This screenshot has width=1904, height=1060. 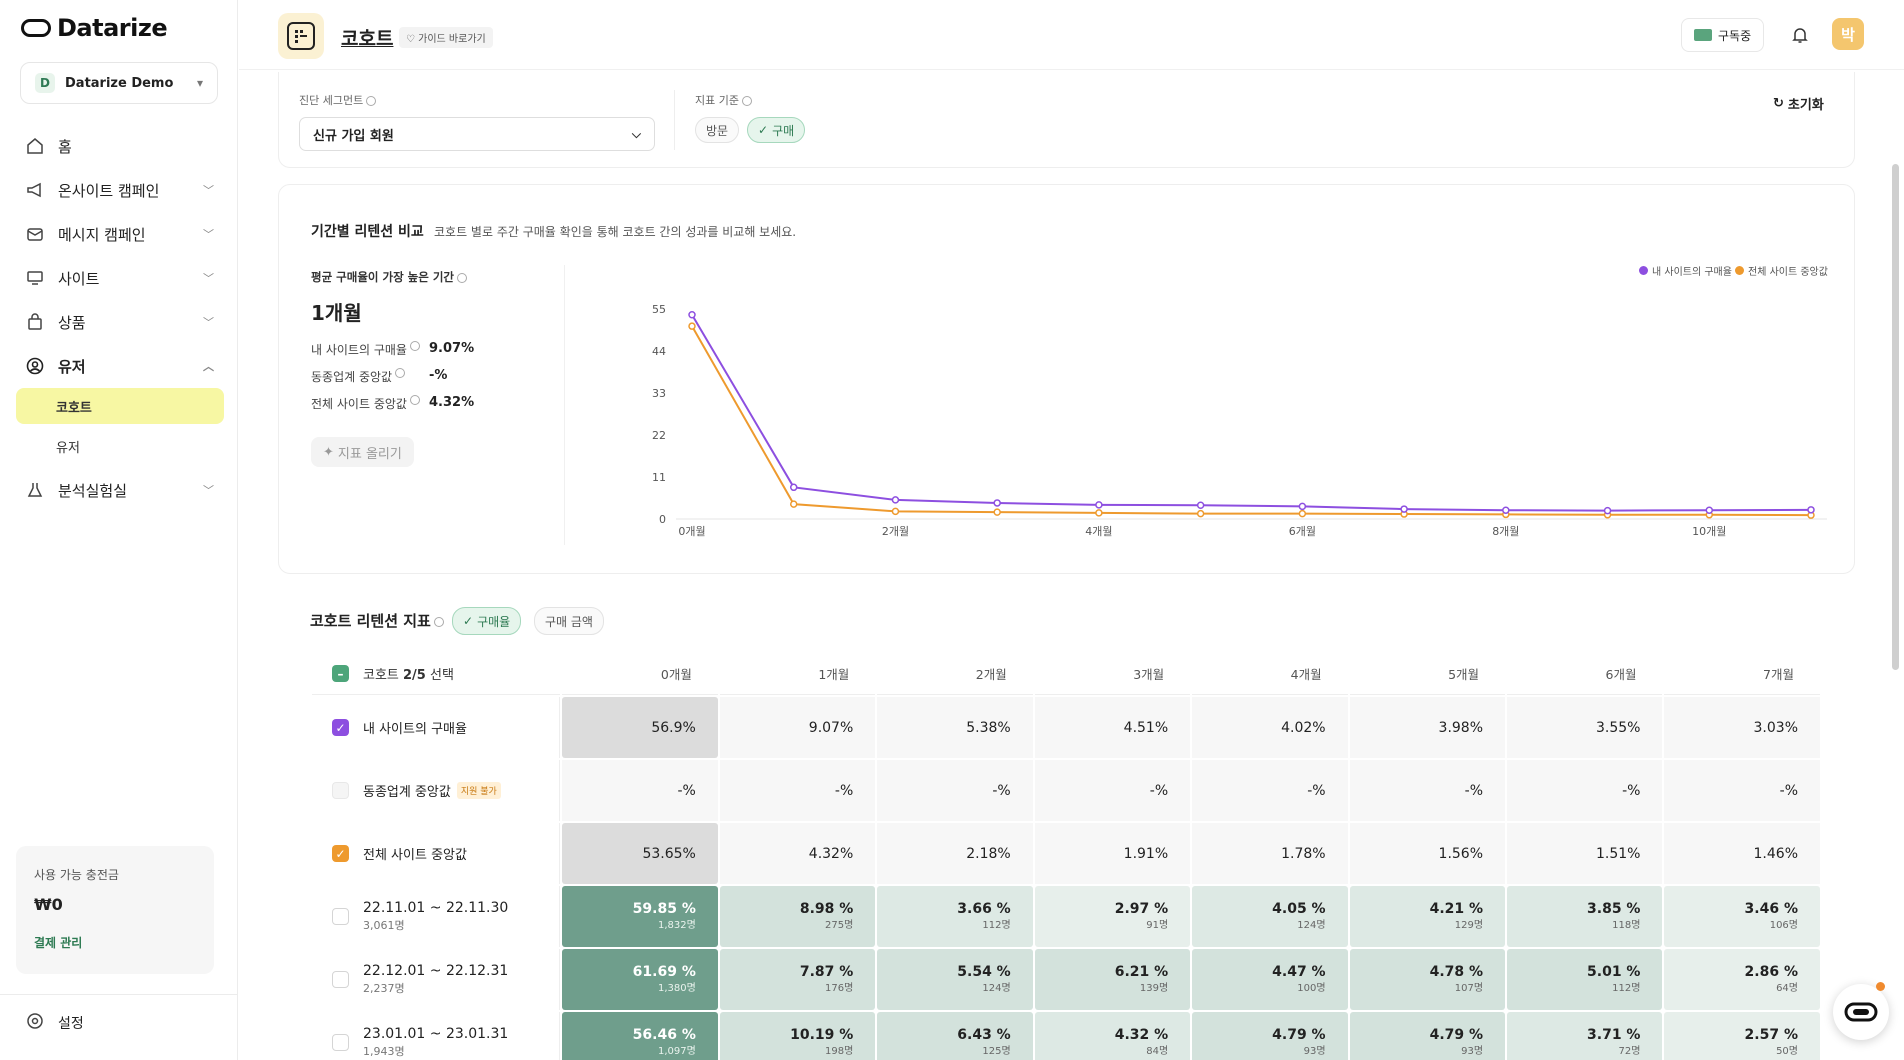 What do you see at coordinates (435, 917) in the screenshot?
I see `row-label: 22.11.01 ~ 22.11.30 3,061명` at bounding box center [435, 917].